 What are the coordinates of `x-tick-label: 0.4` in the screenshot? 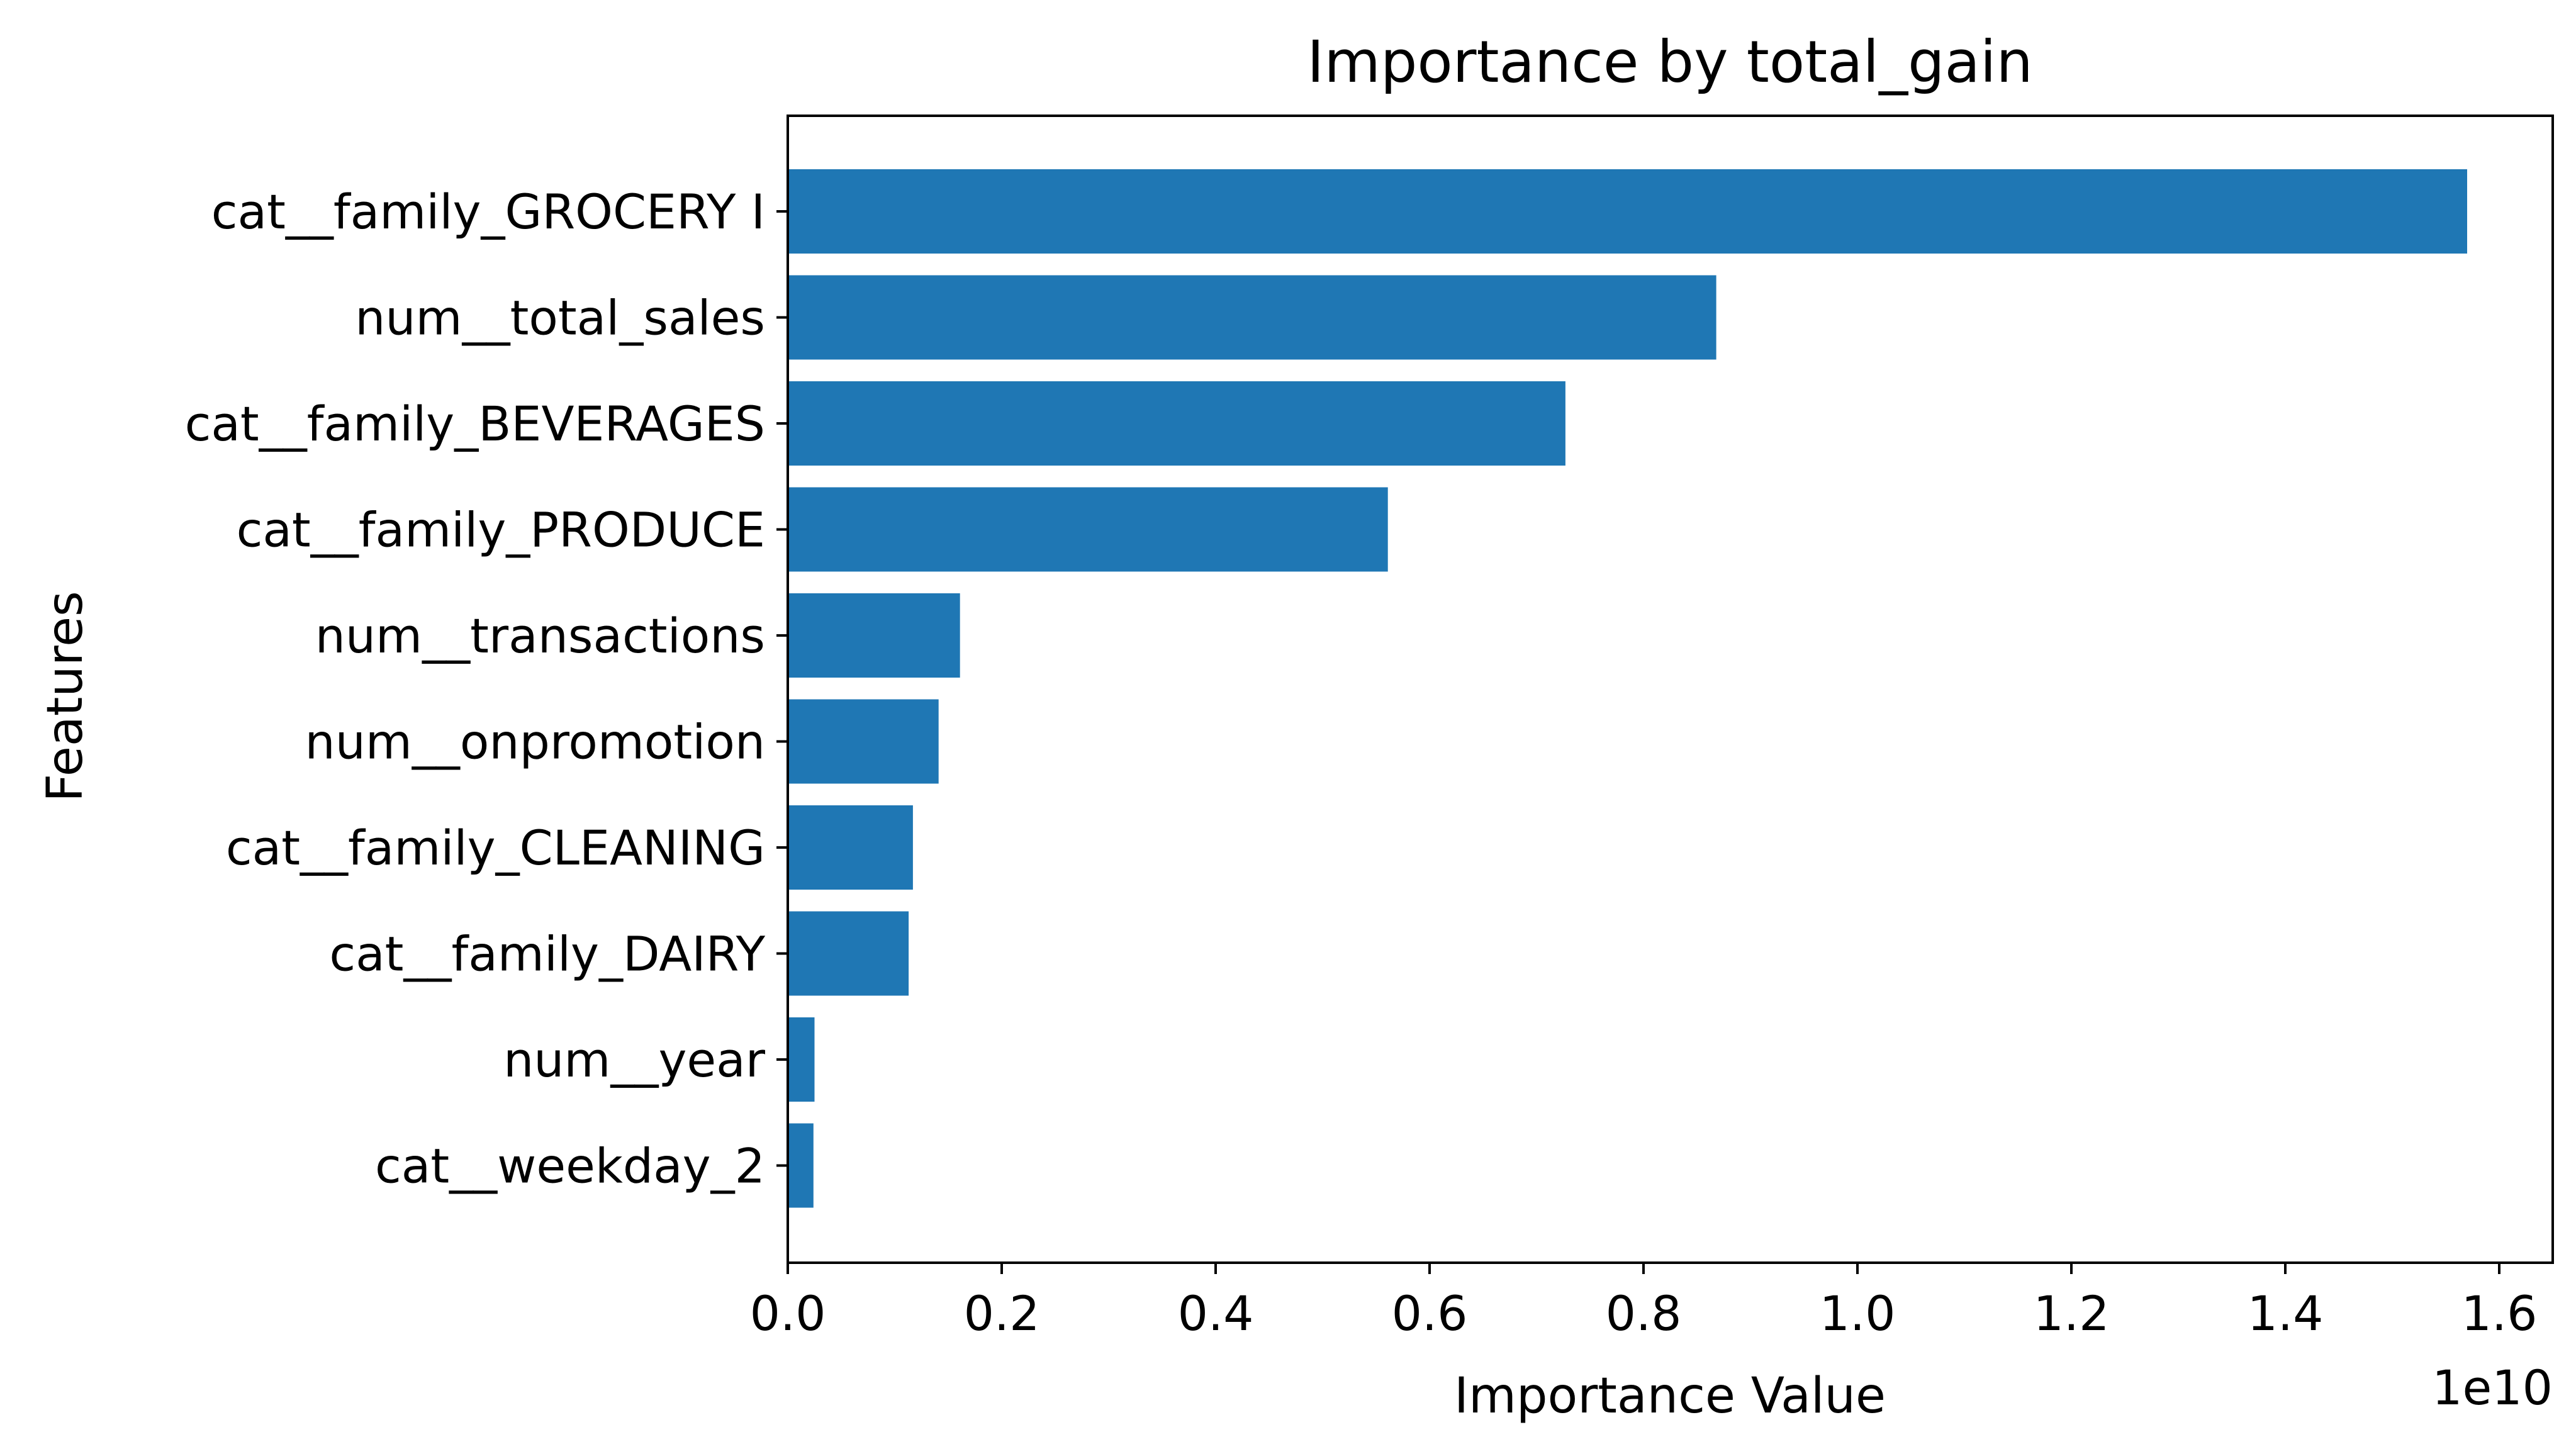 It's located at (1216, 1313).